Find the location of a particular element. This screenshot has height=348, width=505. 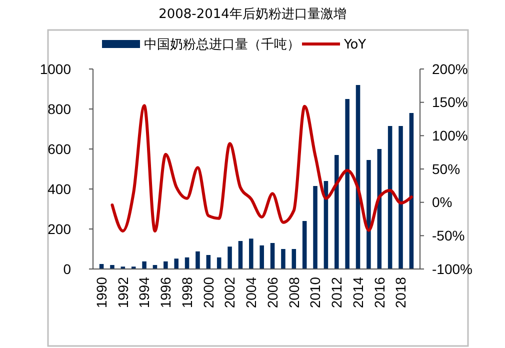

legend-label: 中国奶粉总进口量（千吨） is located at coordinates (222, 45).